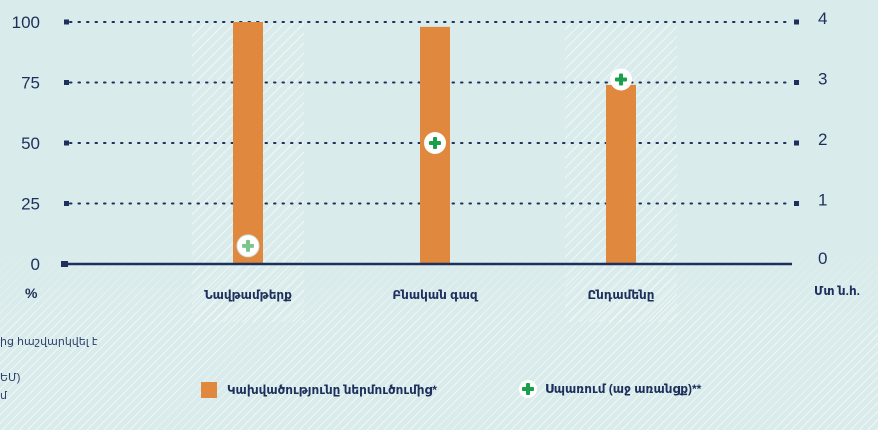  What do you see at coordinates (822, 200) in the screenshot?
I see `y-right-tick-label: 1` at bounding box center [822, 200].